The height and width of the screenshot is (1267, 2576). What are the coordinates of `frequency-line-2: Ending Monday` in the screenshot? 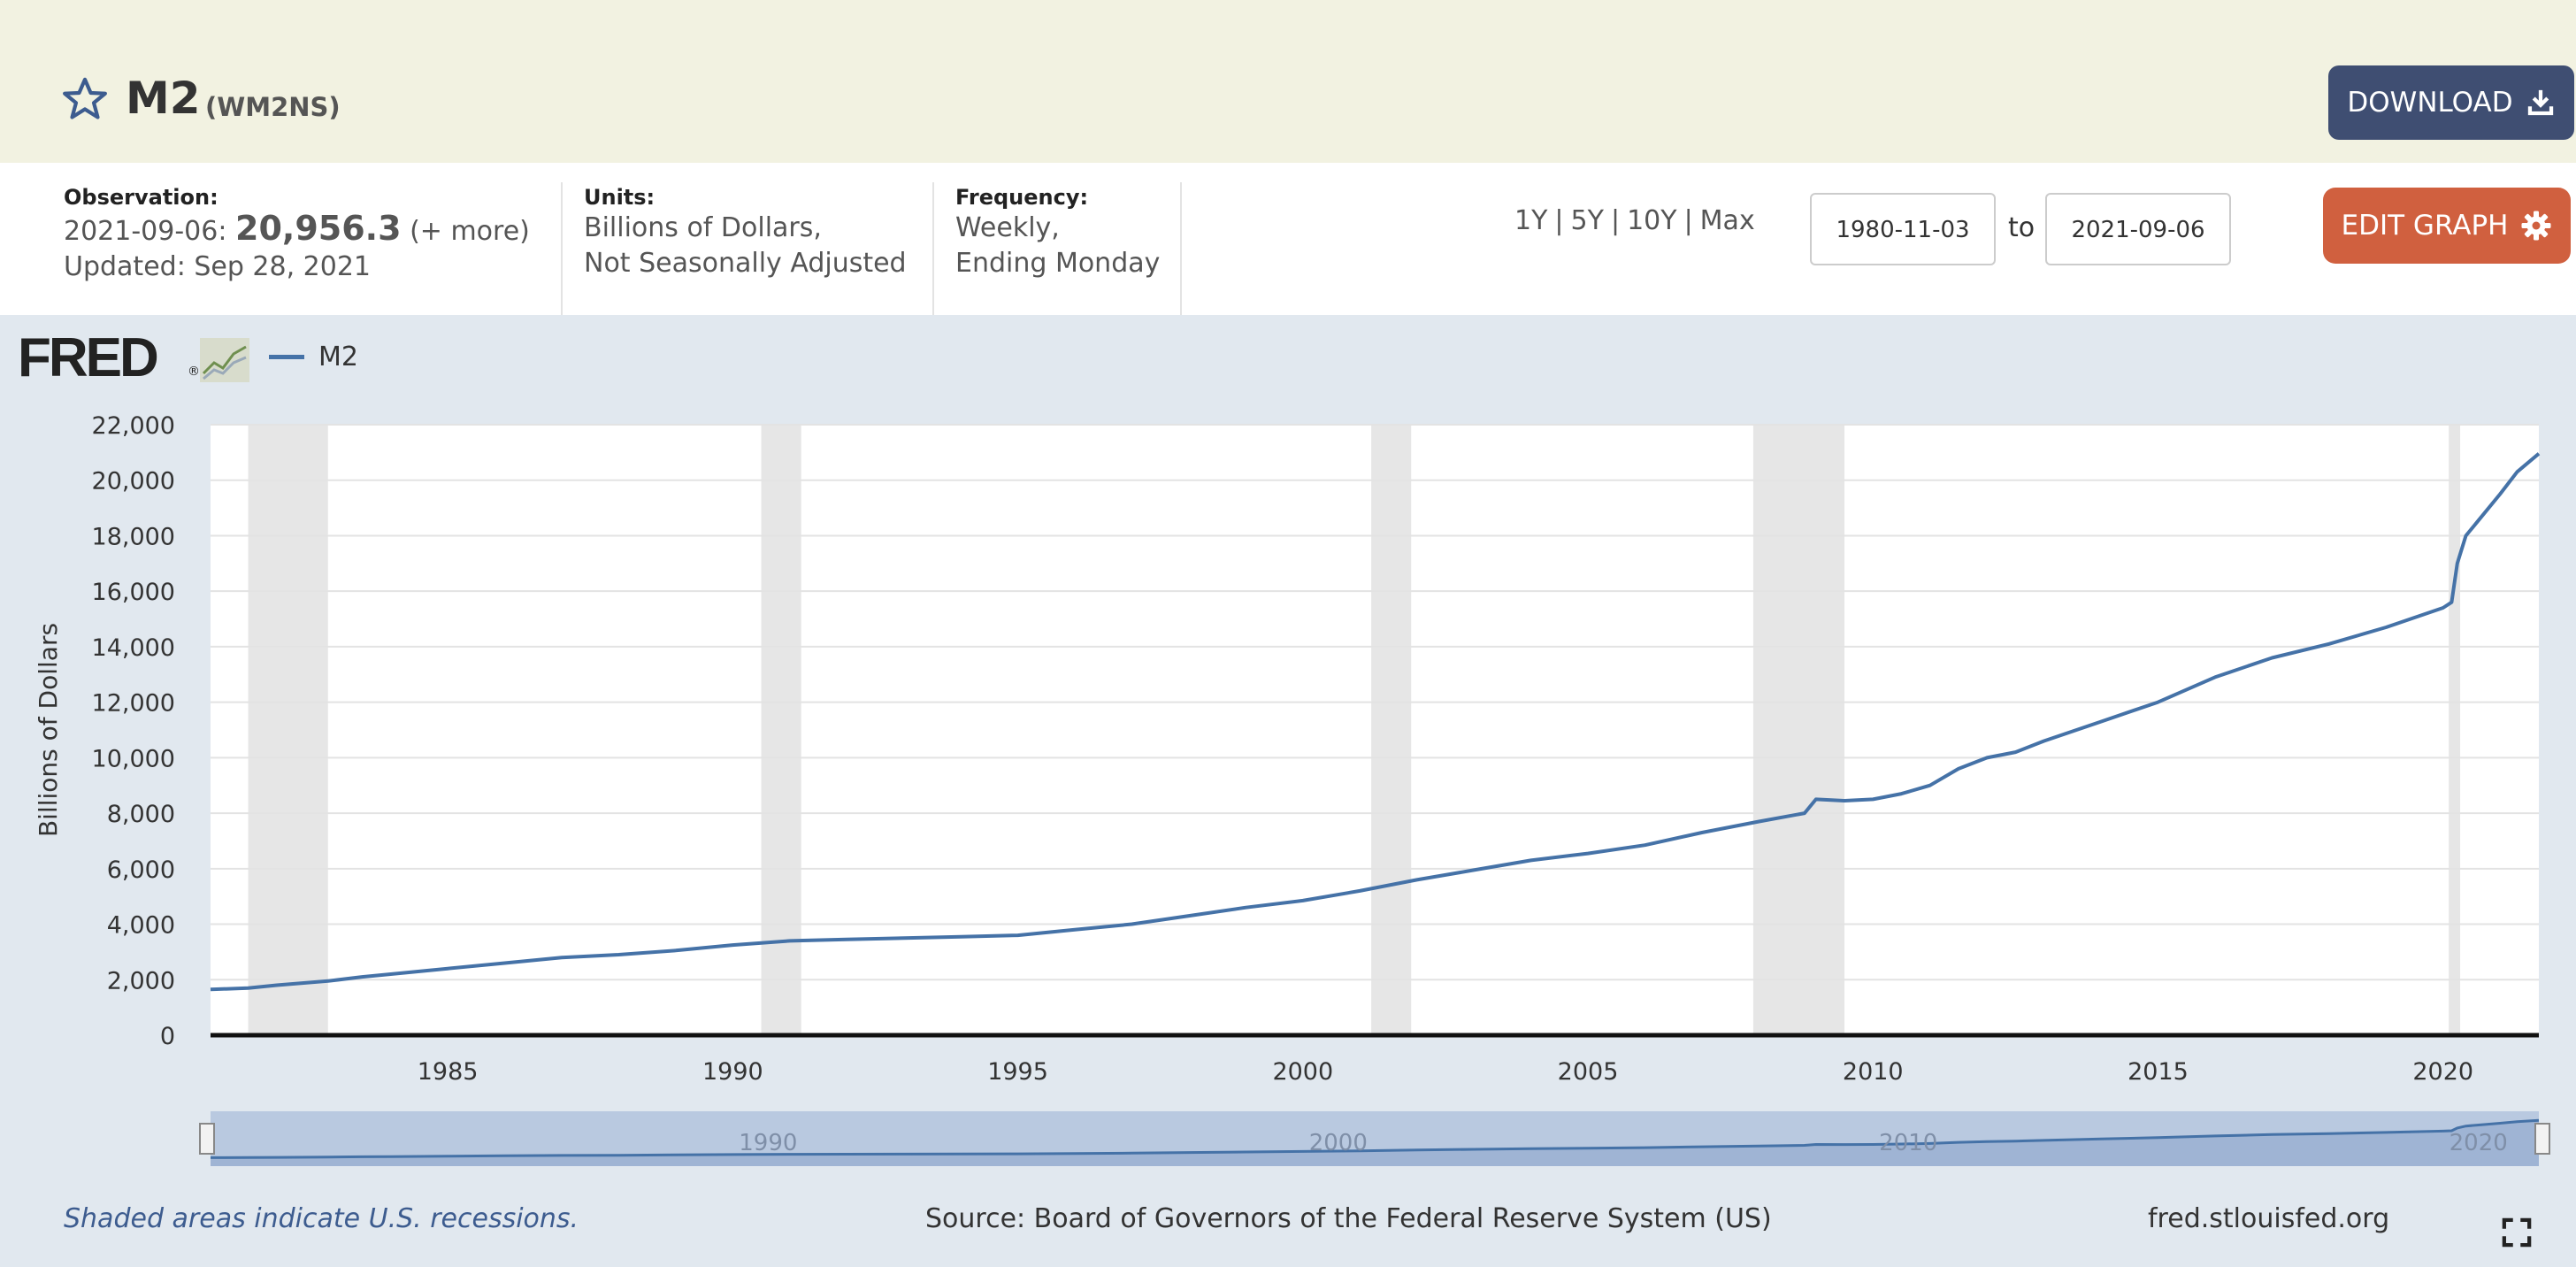 It's located at (1058, 263).